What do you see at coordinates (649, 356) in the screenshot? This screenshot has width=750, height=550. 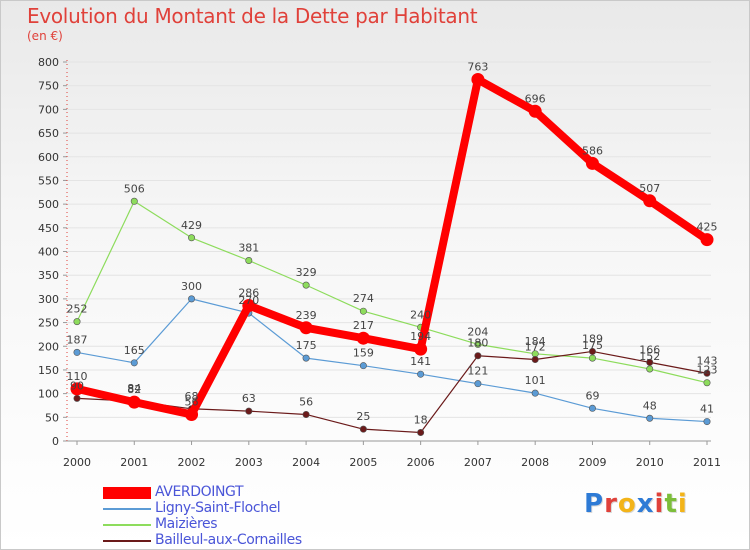 I see `data-label-maizi-res: 152` at bounding box center [649, 356].